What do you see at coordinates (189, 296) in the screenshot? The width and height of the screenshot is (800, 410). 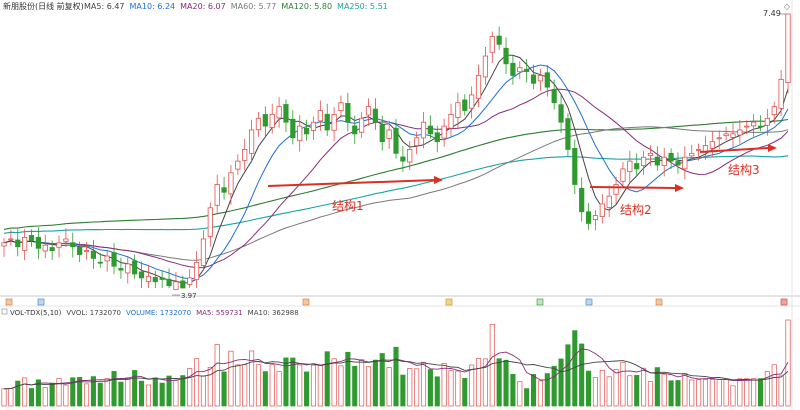 I see `low-price-label: 3.97` at bounding box center [189, 296].